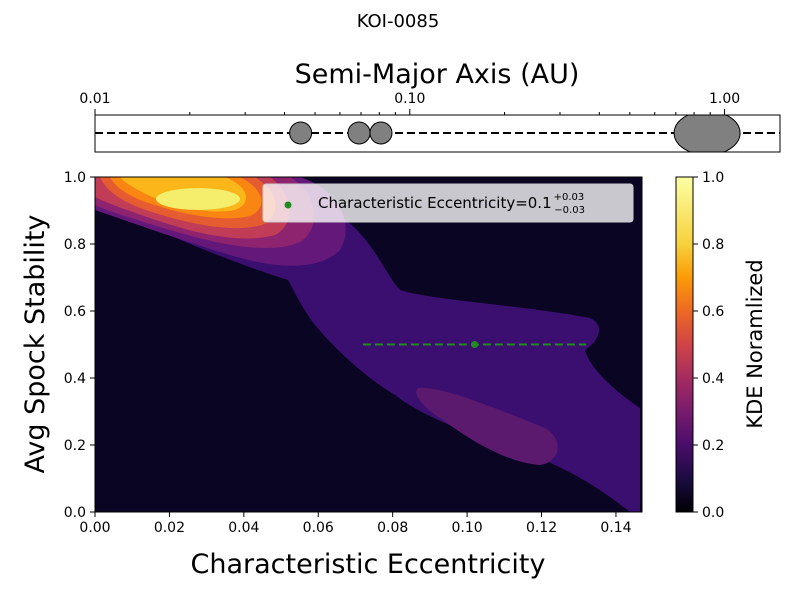  I want to click on orbit-axis-label: Semi-Major Axis (AU), so click(437, 74).